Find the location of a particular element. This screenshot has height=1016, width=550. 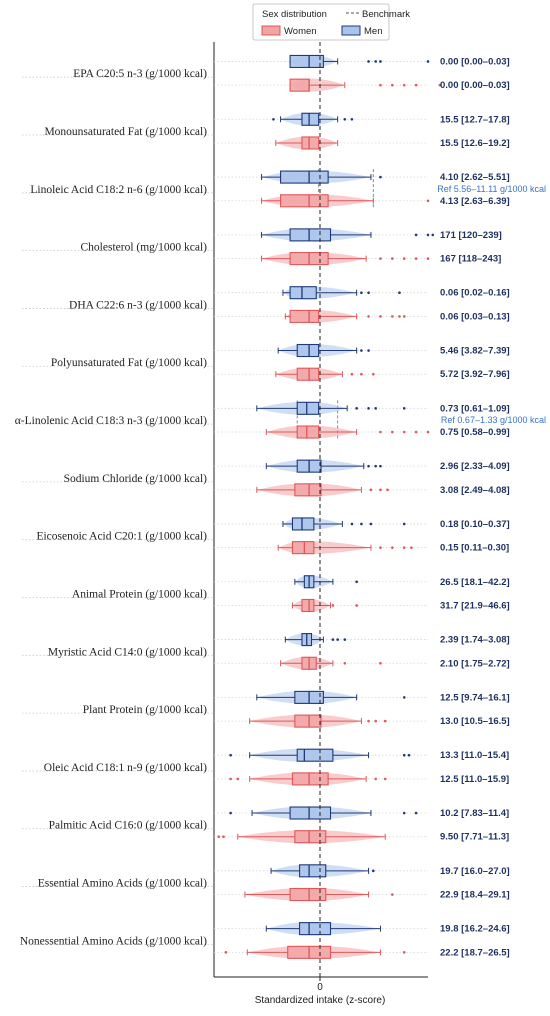

stat-women-14: 22.9 [18.4–29.1] is located at coordinates (475, 895).